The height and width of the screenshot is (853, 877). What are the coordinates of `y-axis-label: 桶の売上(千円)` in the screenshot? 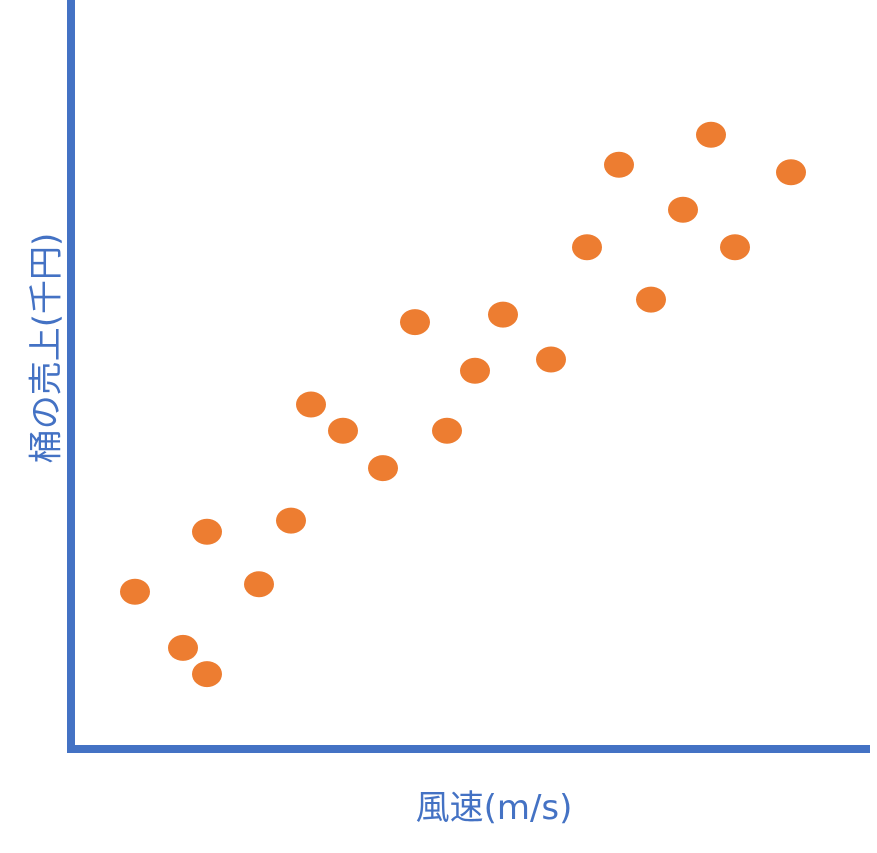 It's located at (47, 348).